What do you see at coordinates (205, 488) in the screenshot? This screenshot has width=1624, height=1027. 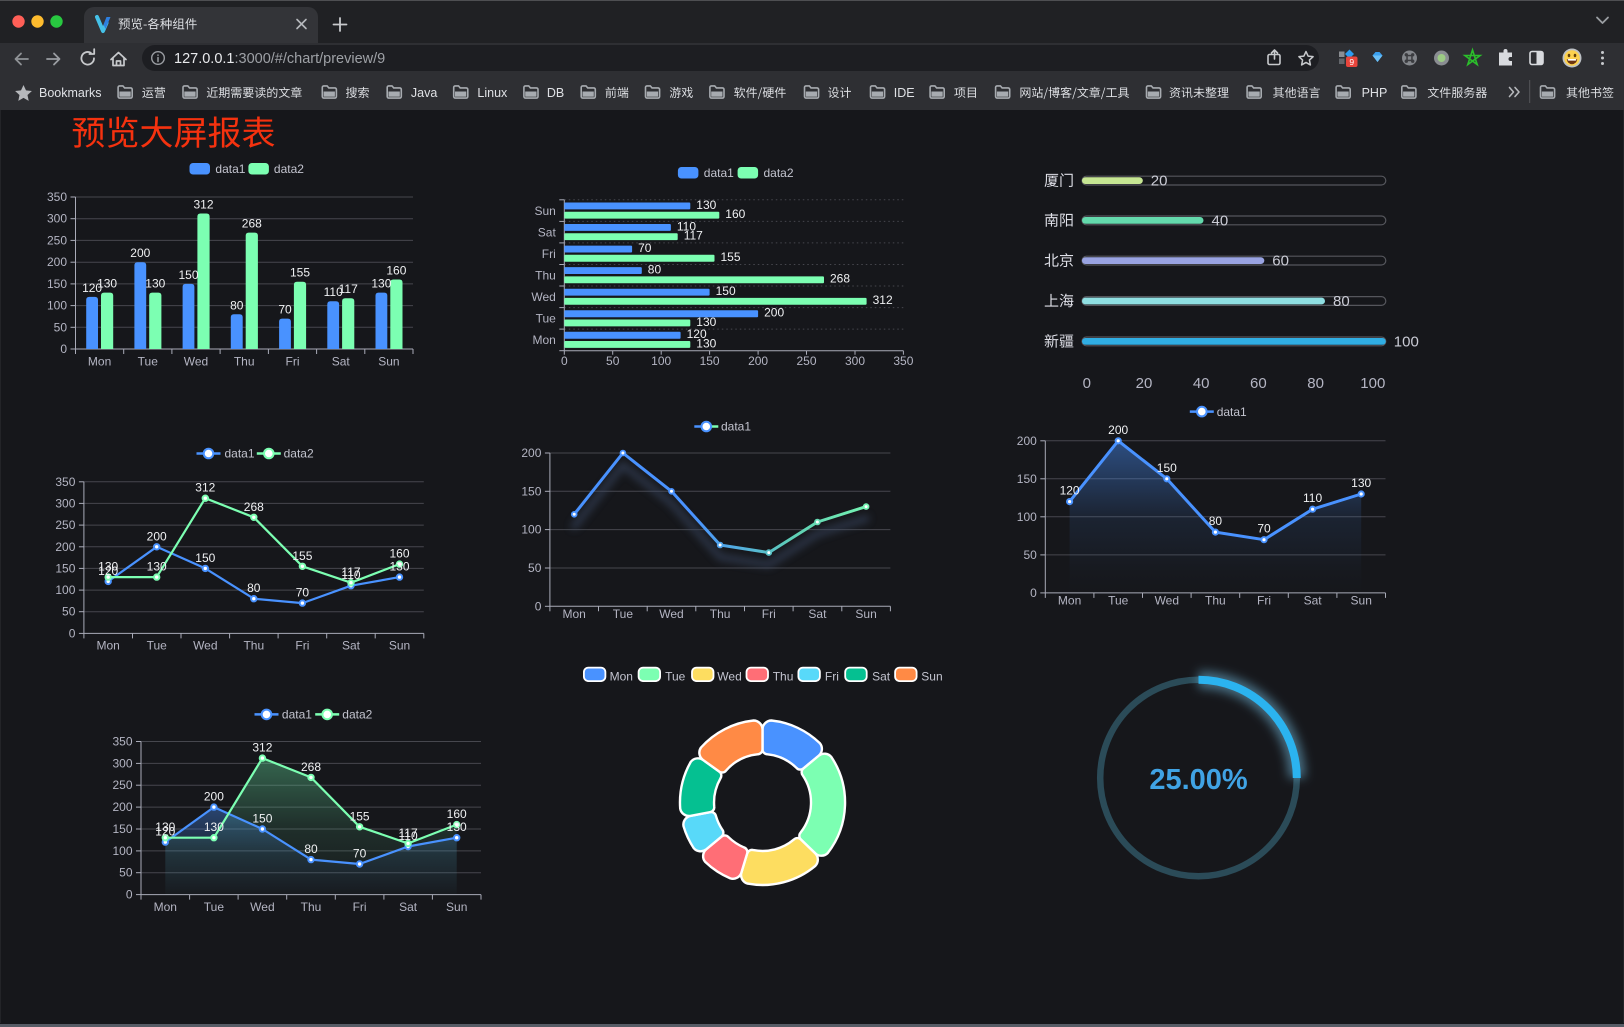 I see `svg-text: 312` at bounding box center [205, 488].